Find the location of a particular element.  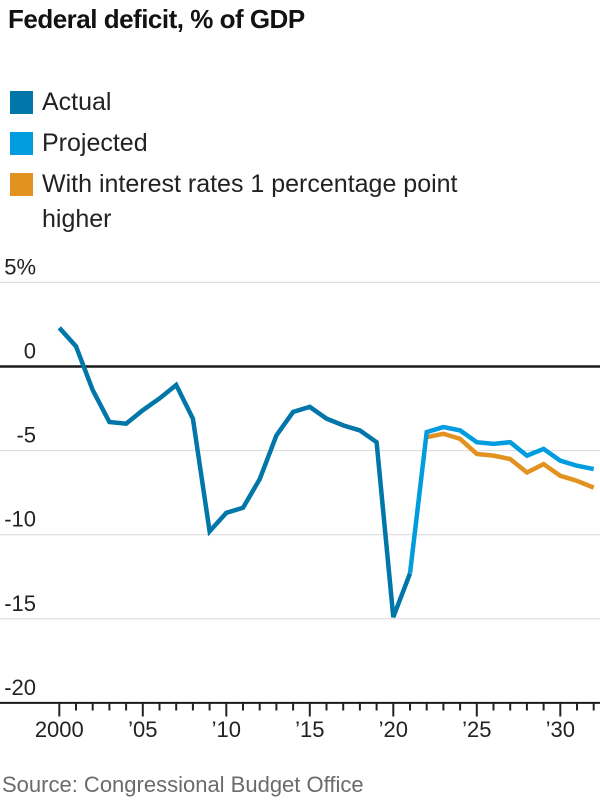

actual-swatch-icon is located at coordinates (21, 102).